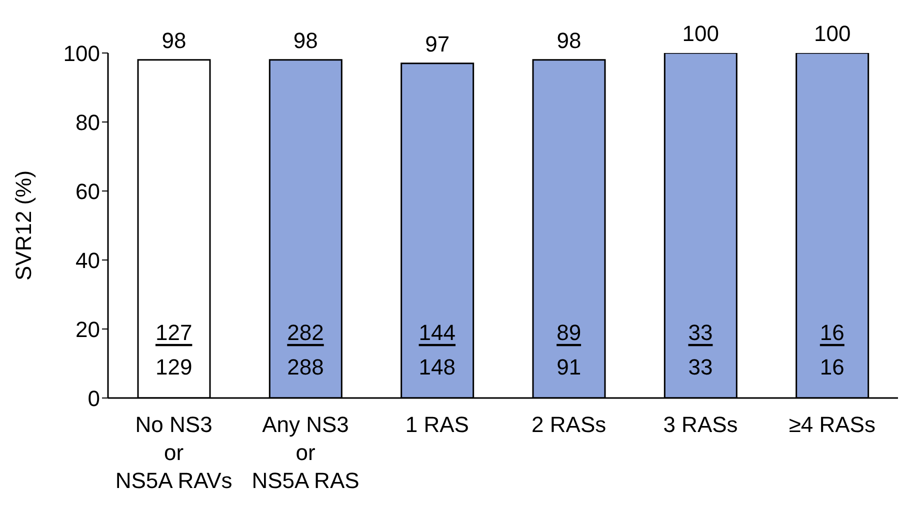 This screenshot has width=916, height=520. I want to click on annotation: 144, so click(437, 332).